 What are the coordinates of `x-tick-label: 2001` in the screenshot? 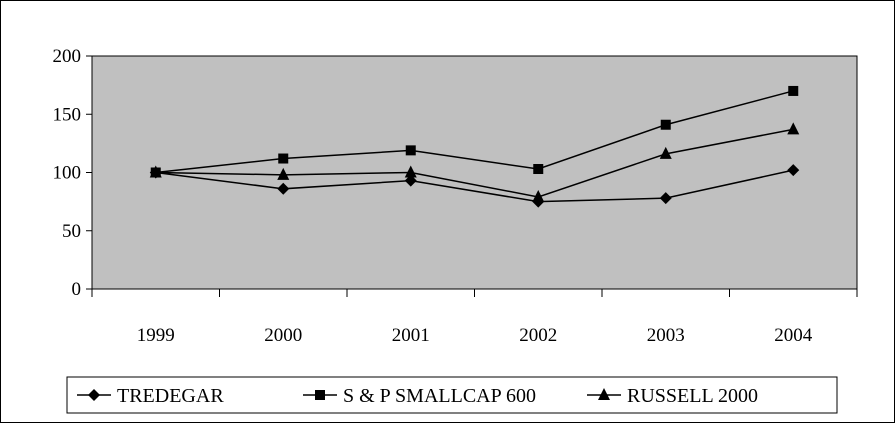 It's located at (411, 335).